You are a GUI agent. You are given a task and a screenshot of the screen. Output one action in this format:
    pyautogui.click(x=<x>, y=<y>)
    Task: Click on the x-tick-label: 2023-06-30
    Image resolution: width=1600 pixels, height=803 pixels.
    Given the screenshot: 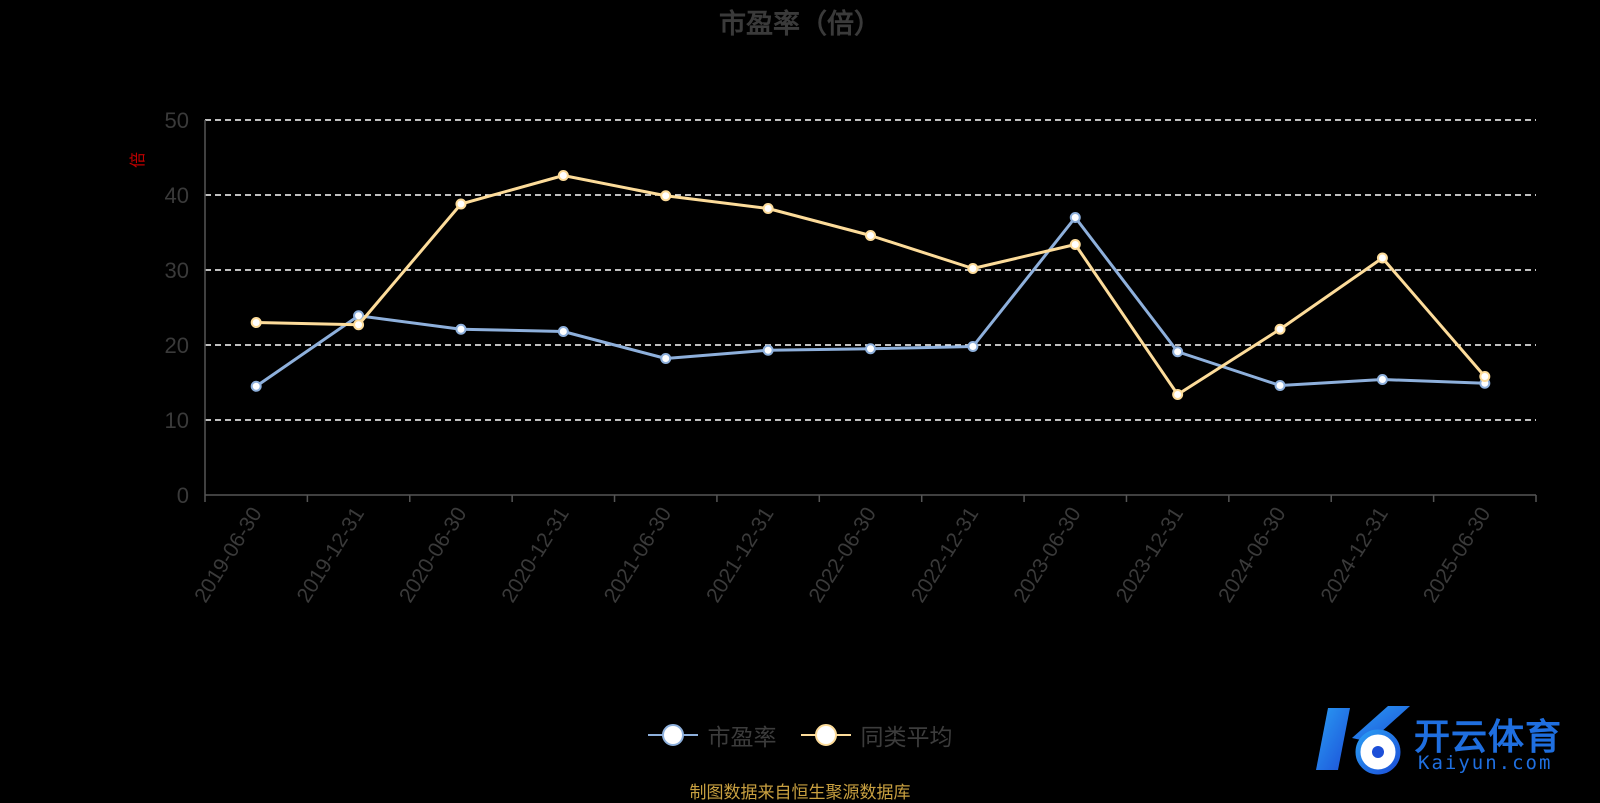 What is the action you would take?
    pyautogui.click(x=1047, y=554)
    